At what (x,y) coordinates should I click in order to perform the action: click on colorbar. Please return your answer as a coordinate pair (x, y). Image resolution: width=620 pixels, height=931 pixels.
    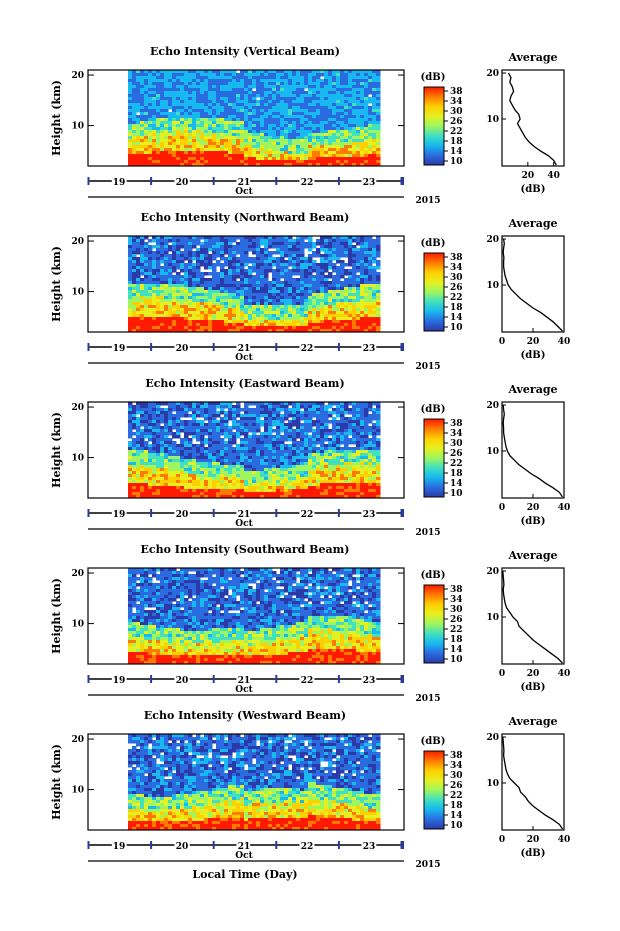
    Looking at the image, I should click on (434, 126).